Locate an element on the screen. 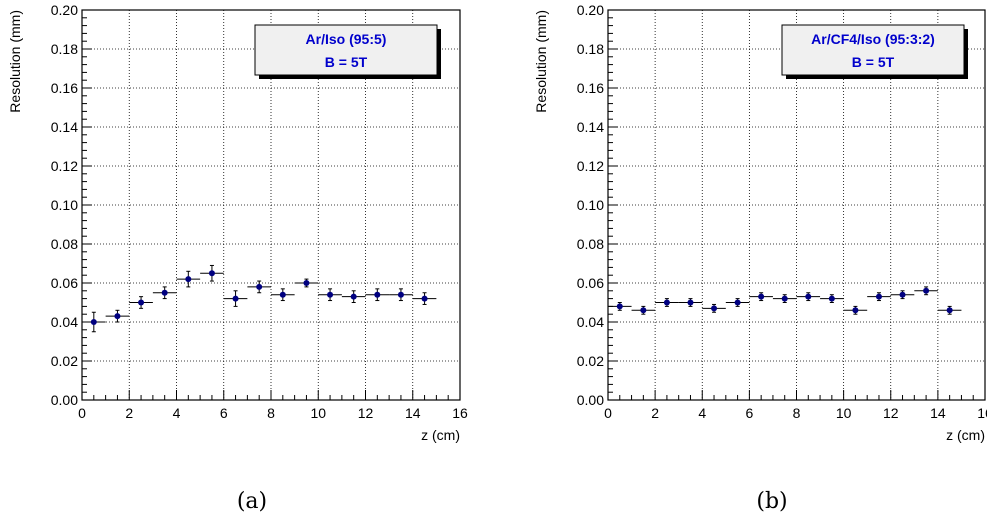 The image size is (987, 523). panel-label: (a) is located at coordinates (252, 501).